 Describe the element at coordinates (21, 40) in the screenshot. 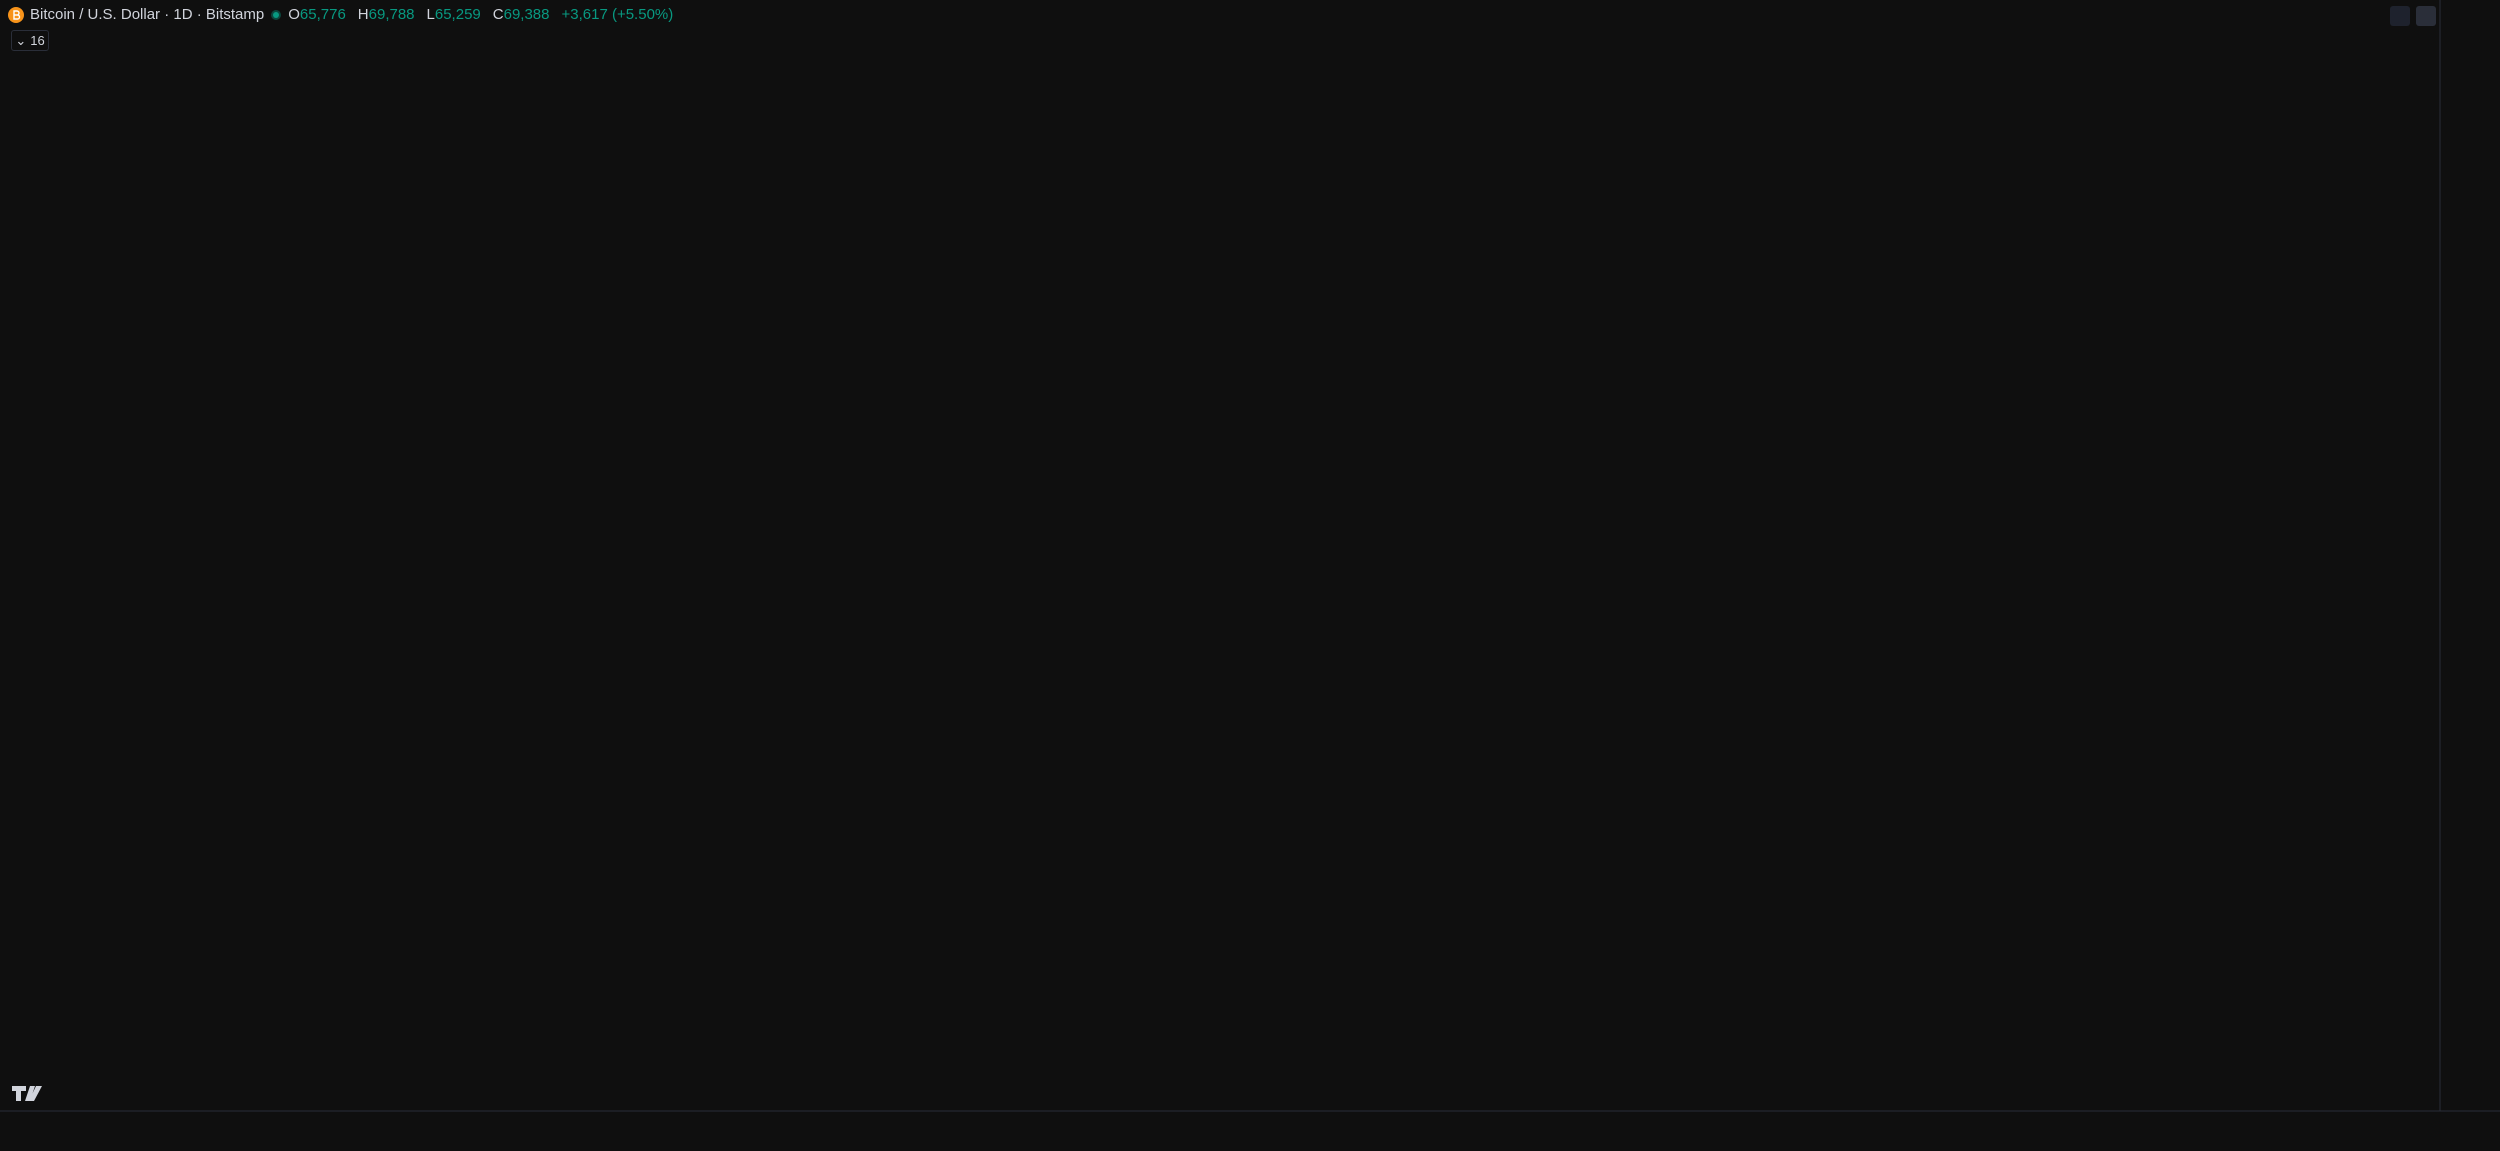

I see `chevron: ⌄` at that location.